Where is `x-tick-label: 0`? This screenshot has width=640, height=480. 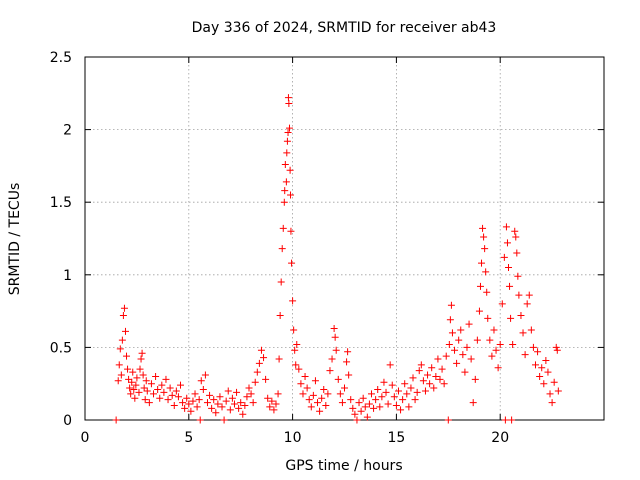
x-tick-label: 0 is located at coordinates (85, 438).